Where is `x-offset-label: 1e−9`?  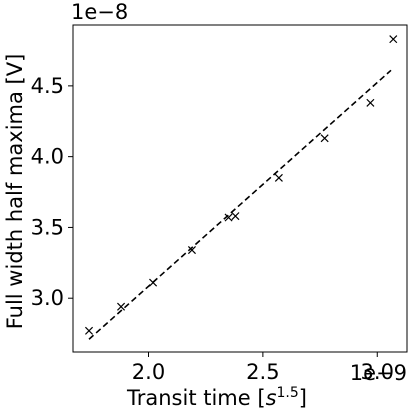
x-offset-label: 1e−9 is located at coordinates (378, 373).